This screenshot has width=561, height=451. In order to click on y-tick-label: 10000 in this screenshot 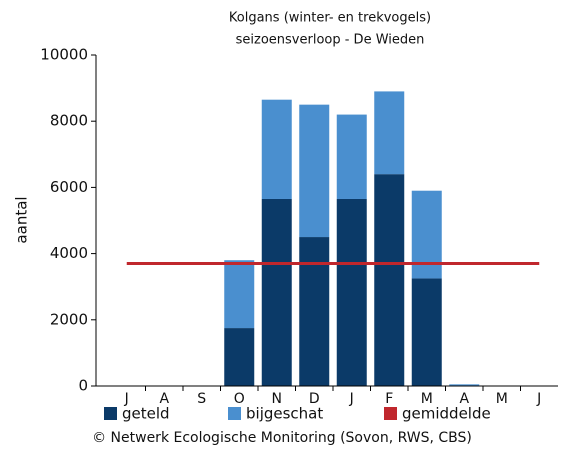, I will do `click(64, 55)`.